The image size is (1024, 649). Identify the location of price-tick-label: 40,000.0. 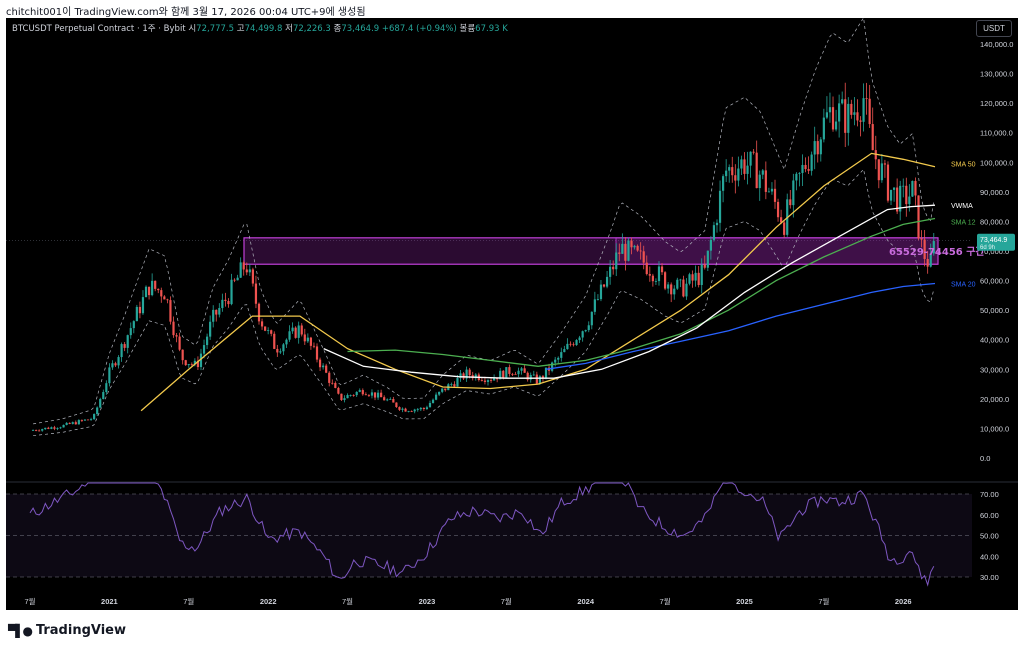
(994, 340).